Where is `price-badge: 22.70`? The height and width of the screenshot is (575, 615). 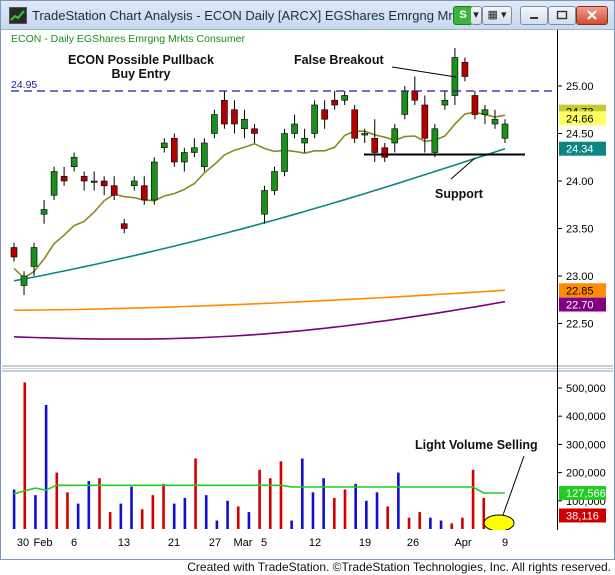 price-badge: 22.70 is located at coordinates (582, 304).